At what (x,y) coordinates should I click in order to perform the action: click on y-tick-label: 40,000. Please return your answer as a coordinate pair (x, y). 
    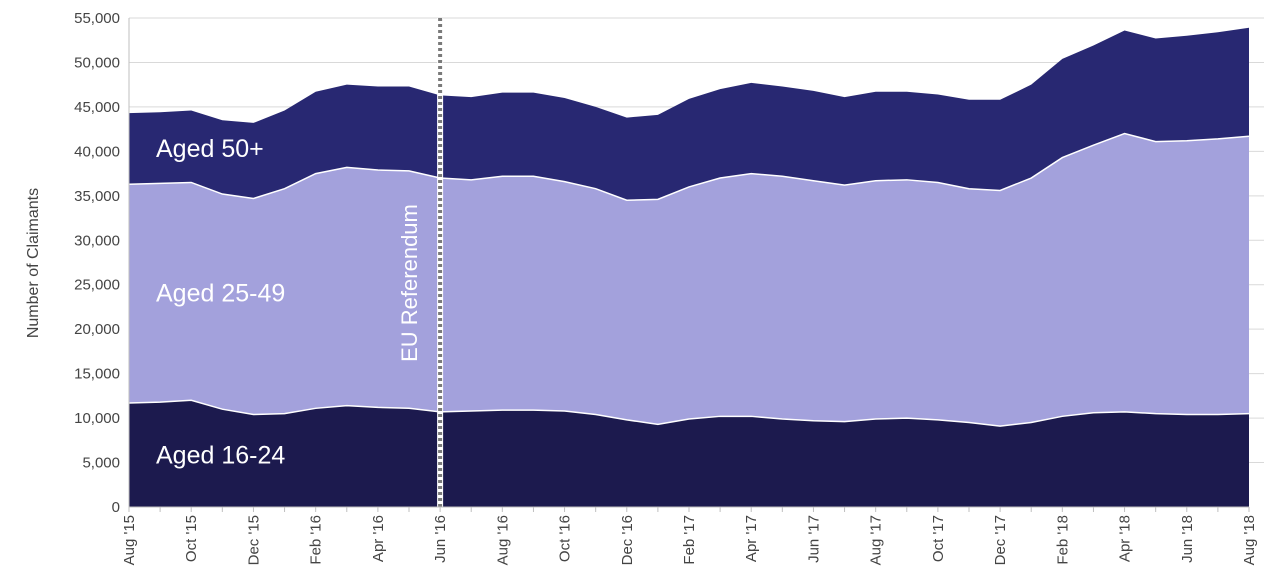
    Looking at the image, I should click on (97, 151).